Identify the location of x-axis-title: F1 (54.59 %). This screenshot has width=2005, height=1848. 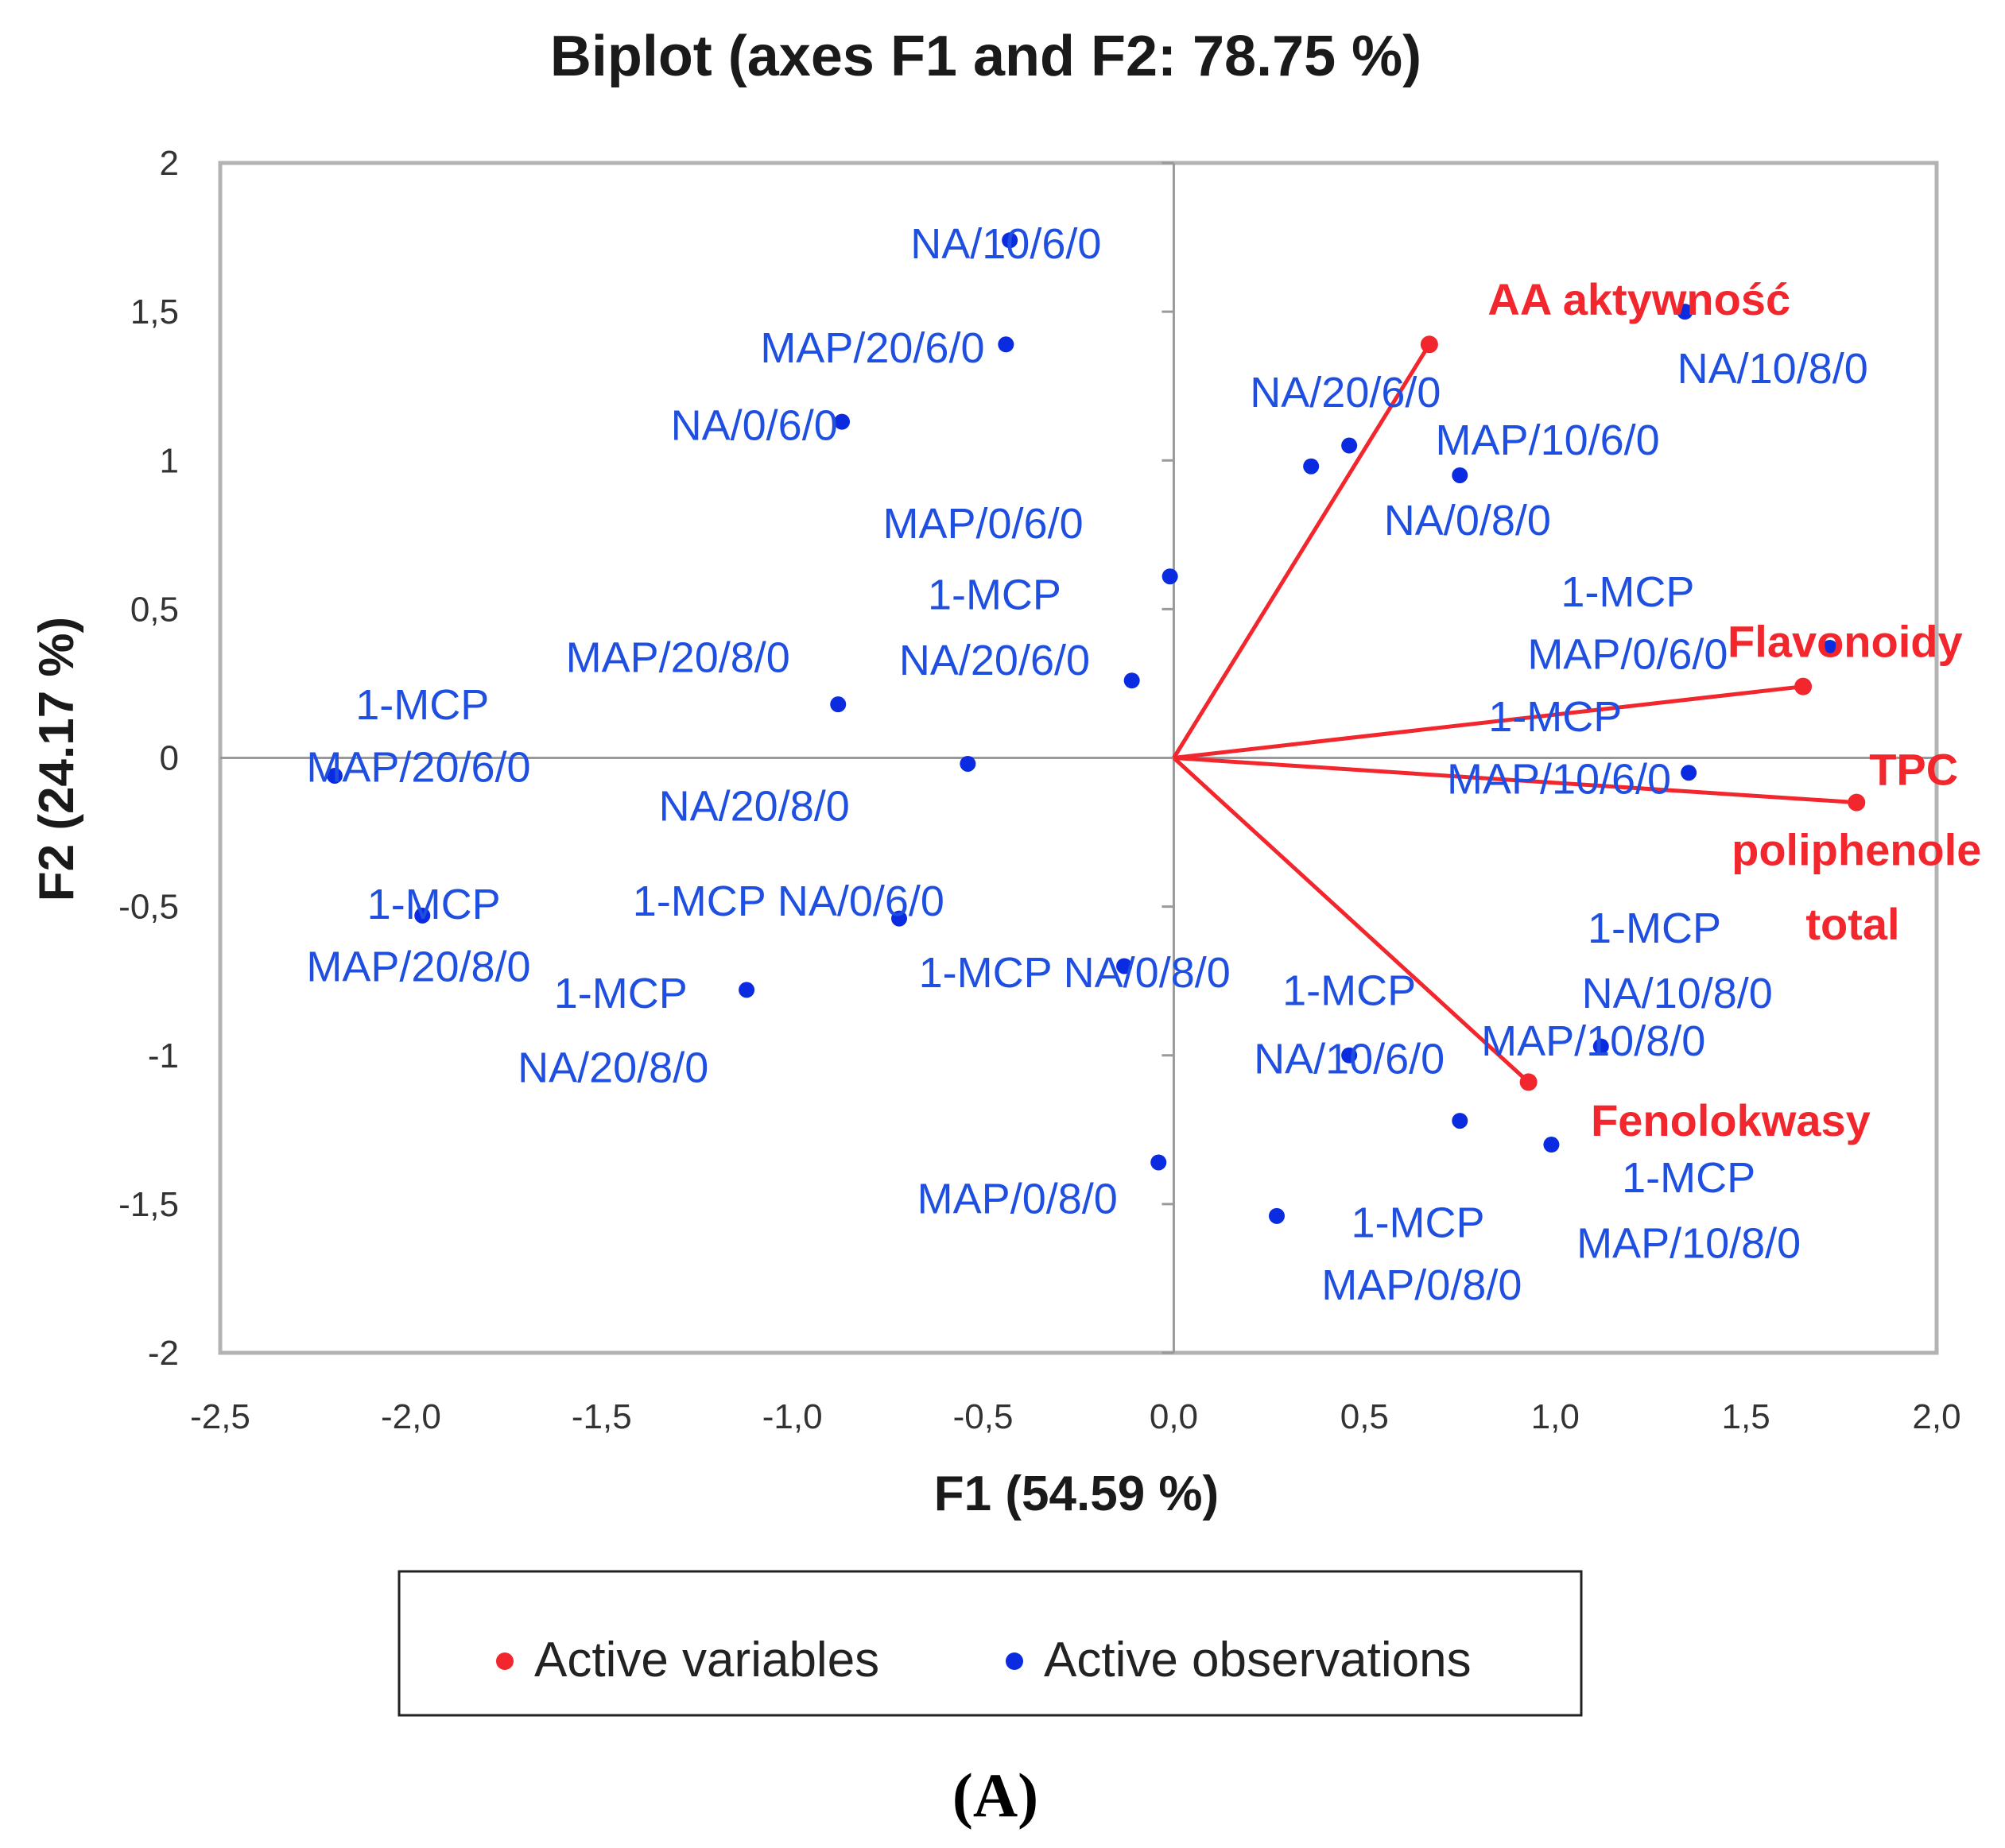
(1076, 1493).